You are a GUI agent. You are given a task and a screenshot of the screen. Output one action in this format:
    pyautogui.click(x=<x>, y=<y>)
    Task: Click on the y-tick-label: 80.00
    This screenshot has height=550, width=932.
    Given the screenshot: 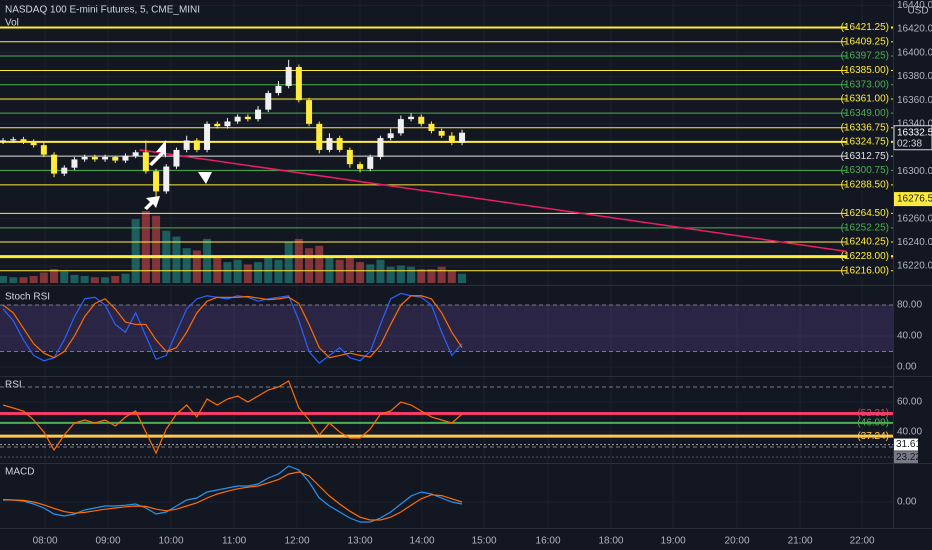 What is the action you would take?
    pyautogui.click(x=909, y=305)
    